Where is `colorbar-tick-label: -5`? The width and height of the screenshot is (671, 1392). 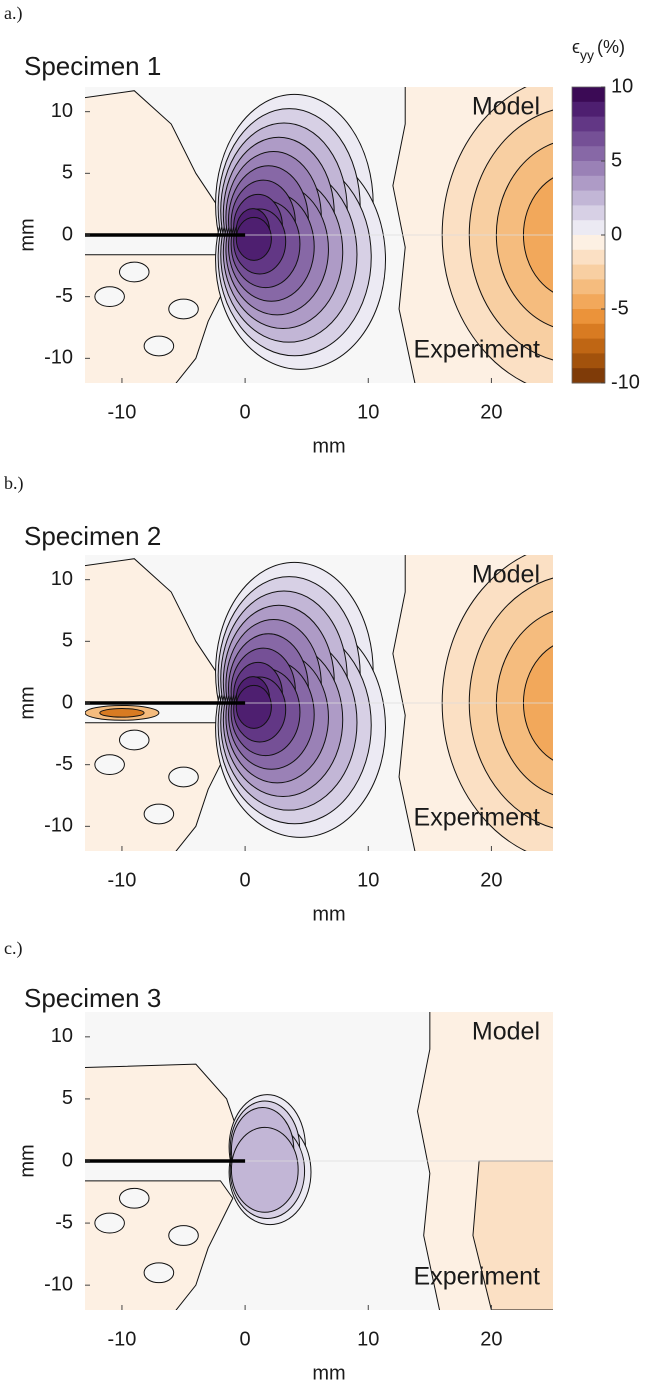 colorbar-tick-label: -5 is located at coordinates (620, 308).